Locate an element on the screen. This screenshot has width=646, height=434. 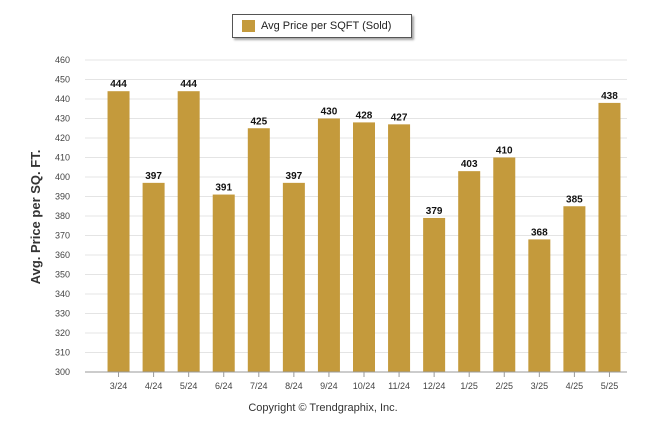
y-tick-label: 310 is located at coordinates (62, 353).